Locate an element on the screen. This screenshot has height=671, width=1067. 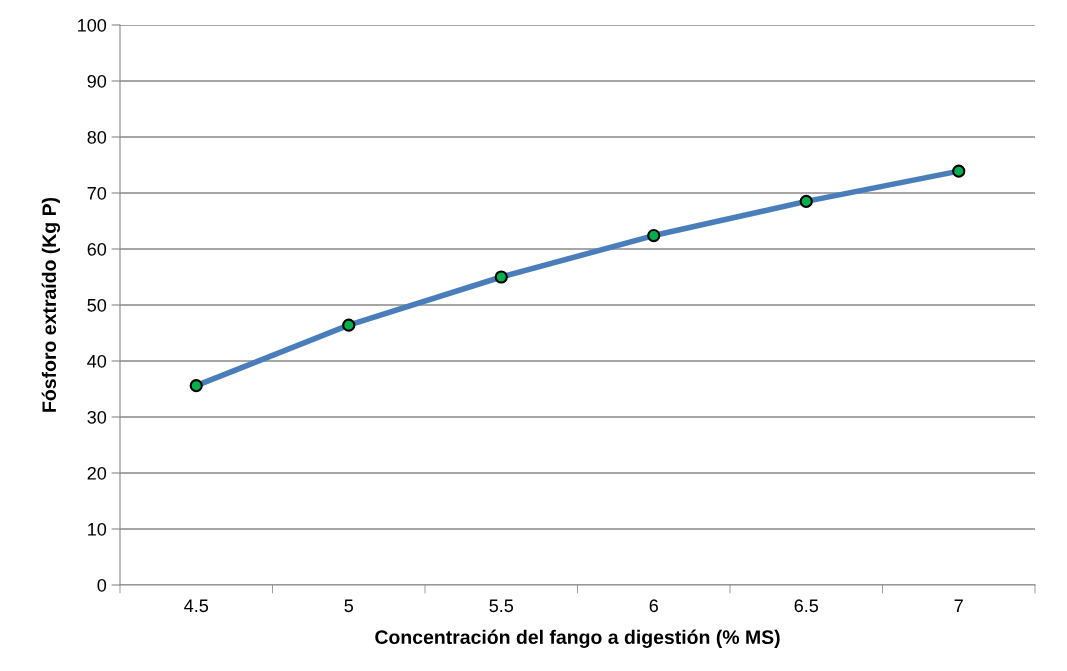
y-tick-label: 30 is located at coordinates (97, 417).